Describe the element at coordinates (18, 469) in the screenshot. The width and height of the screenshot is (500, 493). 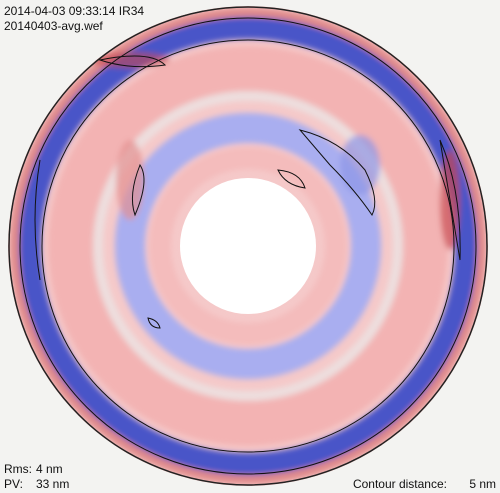
I see `rms-label: Rms:` at that location.